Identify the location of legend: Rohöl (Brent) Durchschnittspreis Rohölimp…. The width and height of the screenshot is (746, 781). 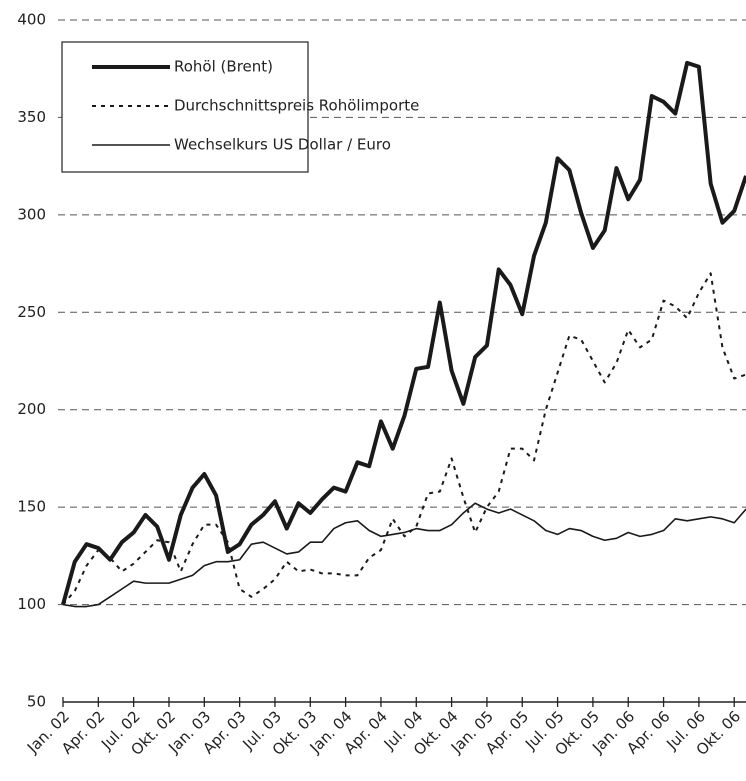
(240, 107).